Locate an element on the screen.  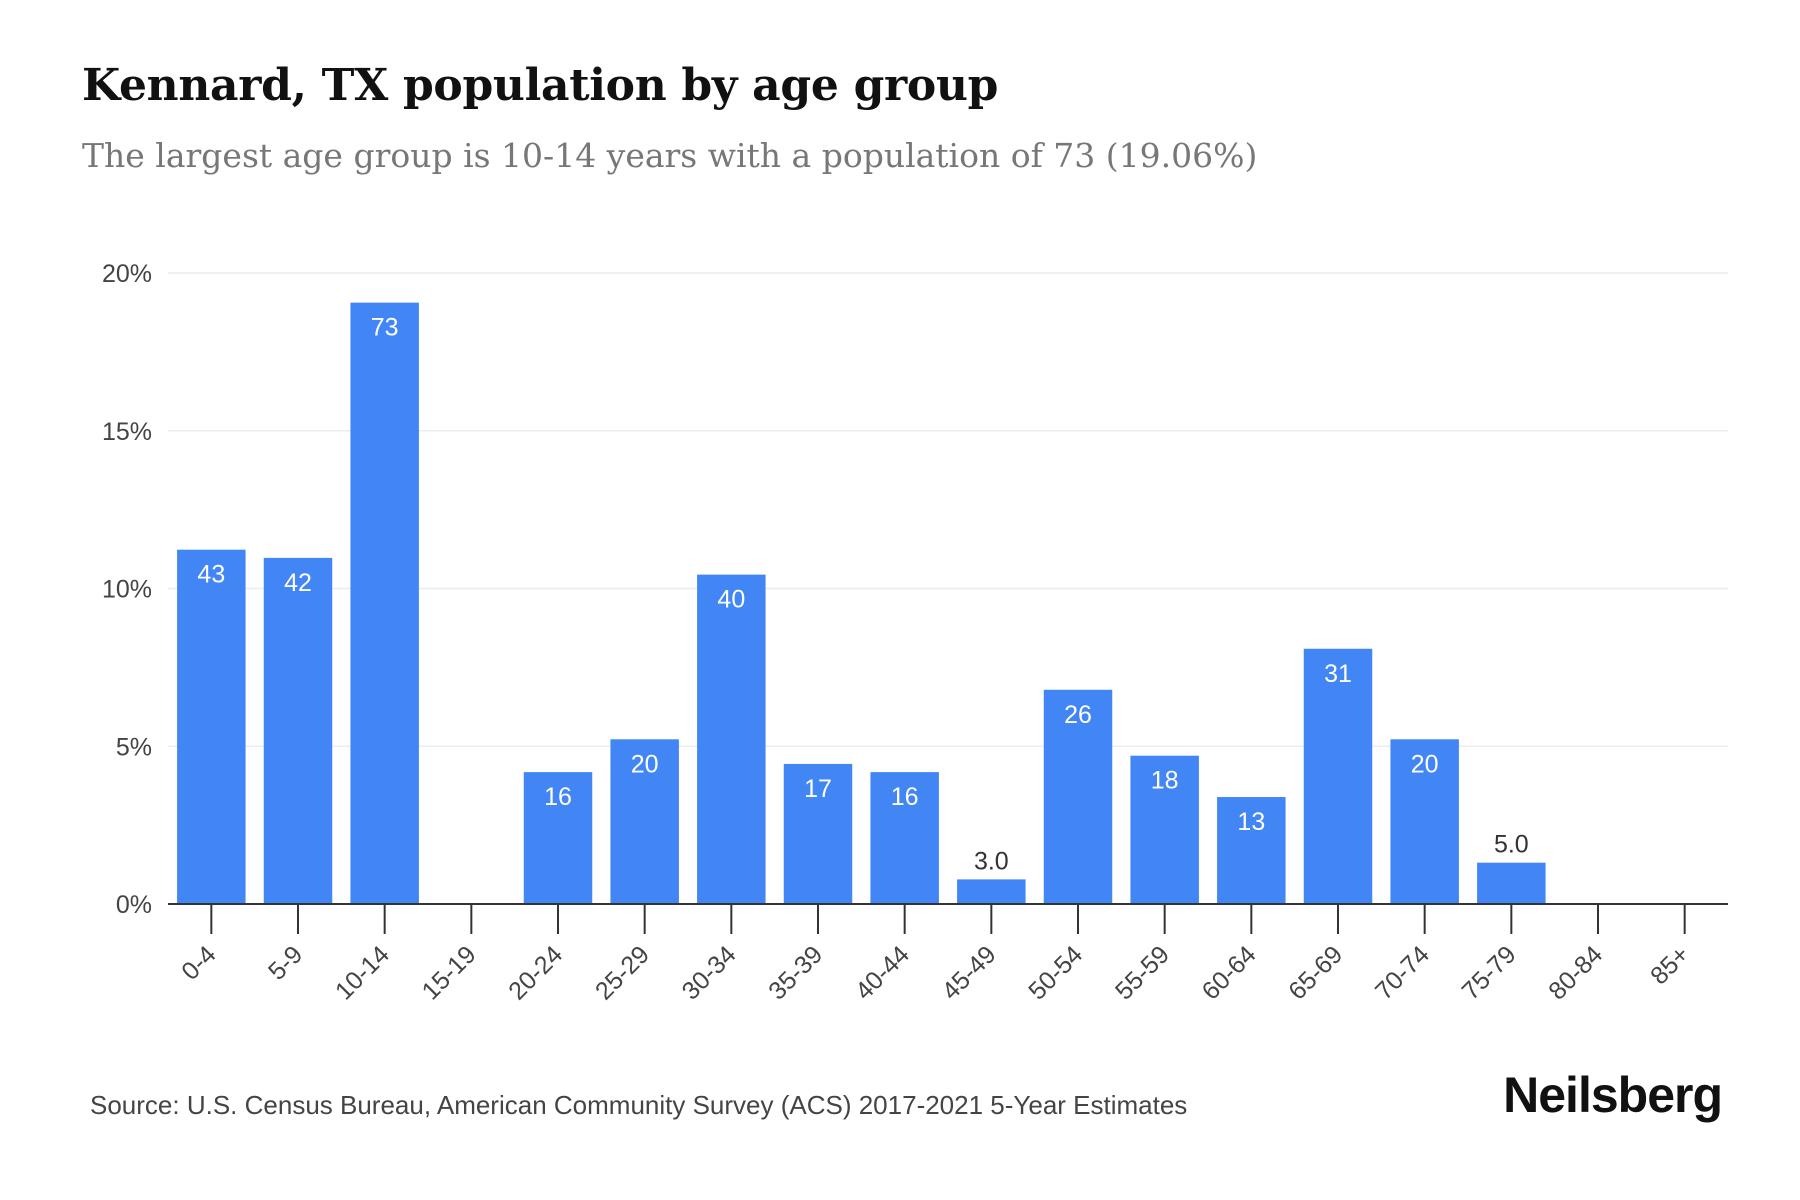
y-tick-label: 15% is located at coordinates (127, 432).